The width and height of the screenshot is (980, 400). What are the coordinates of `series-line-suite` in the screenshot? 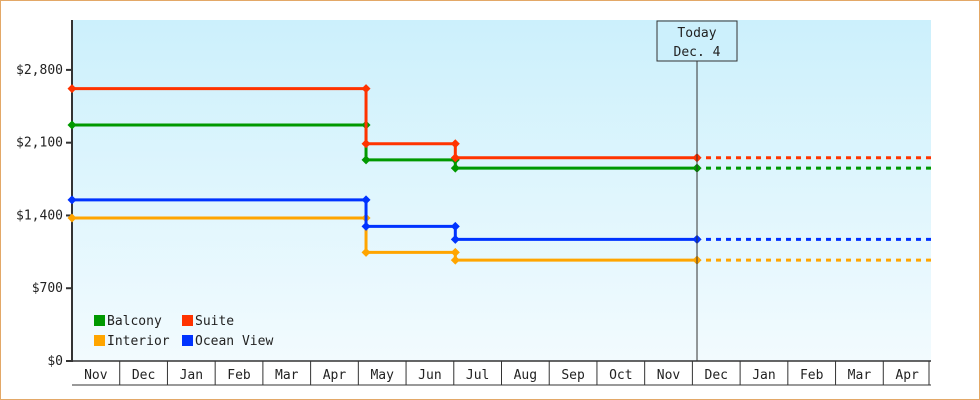 It's located at (385, 123).